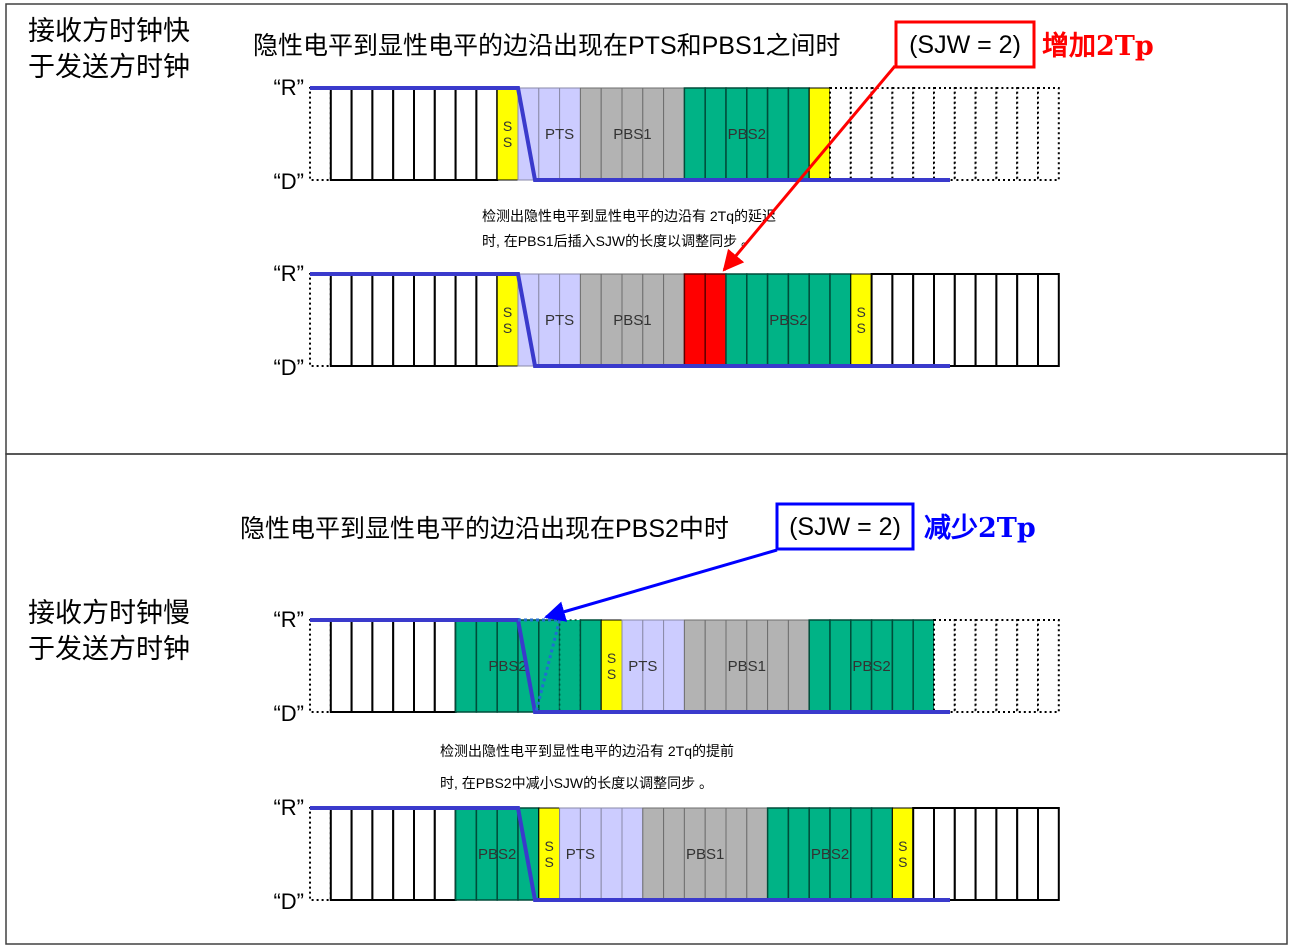  What do you see at coordinates (109, 31) in the screenshot?
I see `top-side-label-line1: 接收方时钟快` at bounding box center [109, 31].